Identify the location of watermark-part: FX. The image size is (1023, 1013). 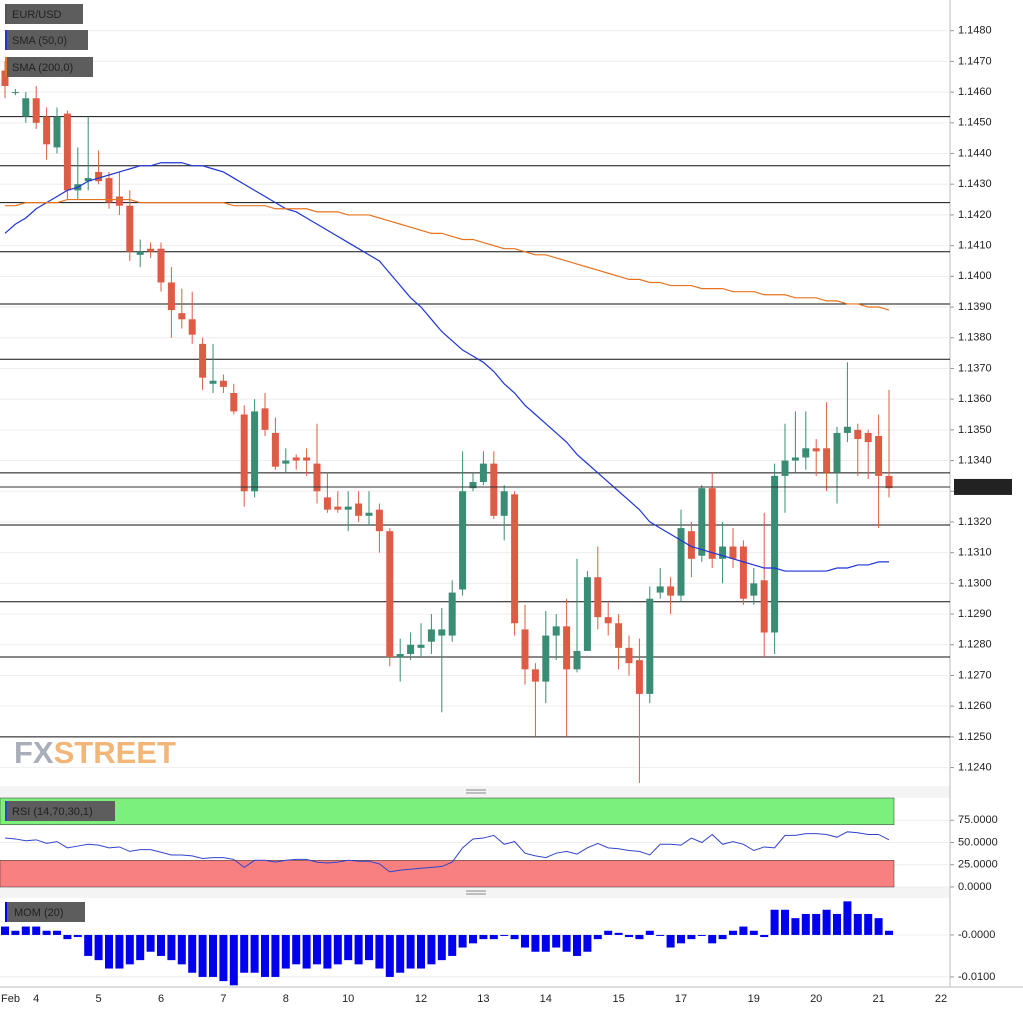
(34, 752).